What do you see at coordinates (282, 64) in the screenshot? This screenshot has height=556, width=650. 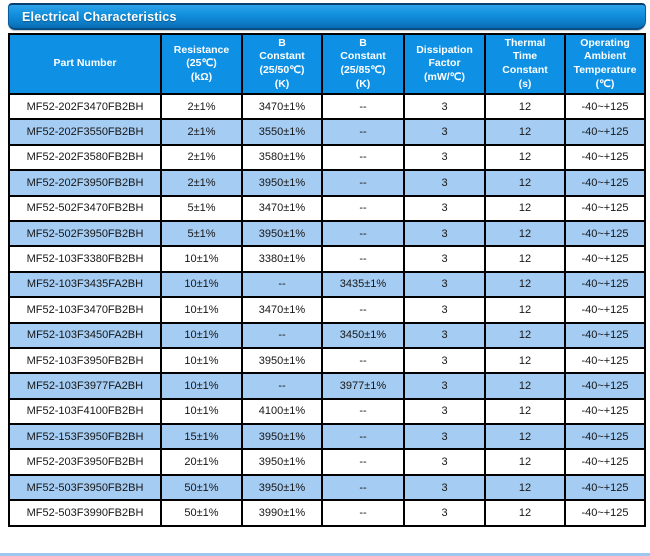 I see `column-header-b-constant-25-50: B Constant (25/50℃) (K)` at bounding box center [282, 64].